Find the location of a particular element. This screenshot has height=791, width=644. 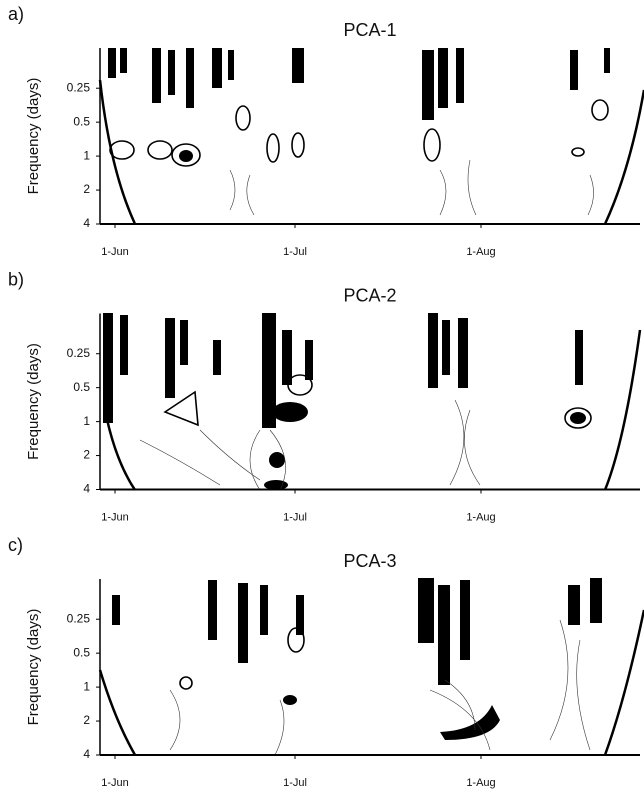

panel-label: c) is located at coordinates (15, 545).